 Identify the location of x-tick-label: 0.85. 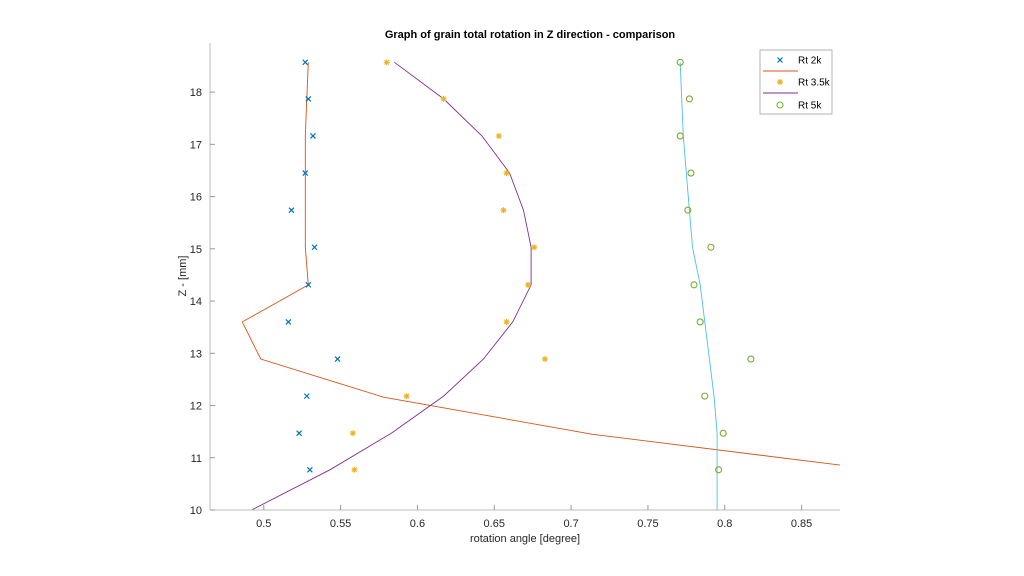
(801, 524).